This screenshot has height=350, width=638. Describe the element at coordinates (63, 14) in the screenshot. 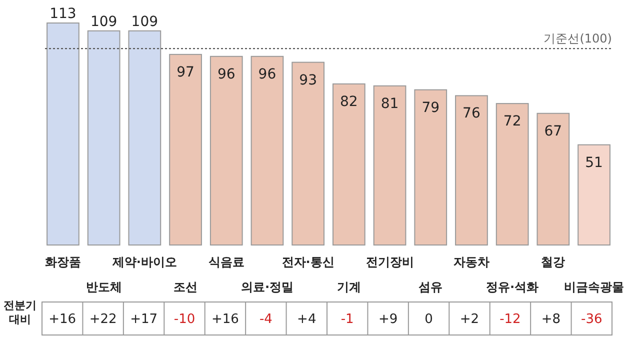

I see `data-label: 113` at that location.